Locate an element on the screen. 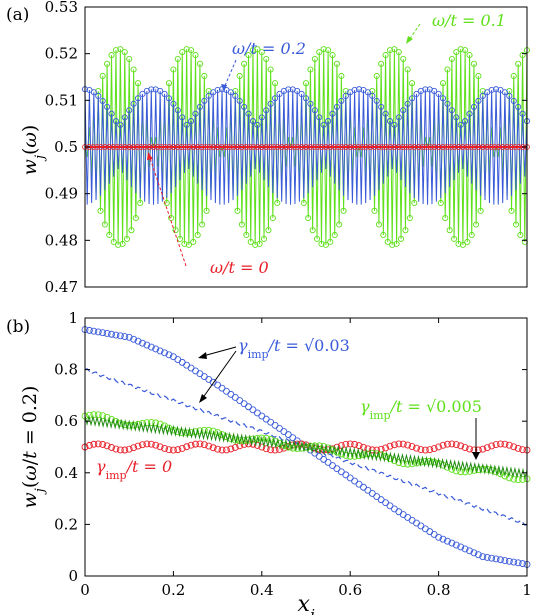 The width and height of the screenshot is (536, 615). panel-a-label: (a) is located at coordinates (17, 15).